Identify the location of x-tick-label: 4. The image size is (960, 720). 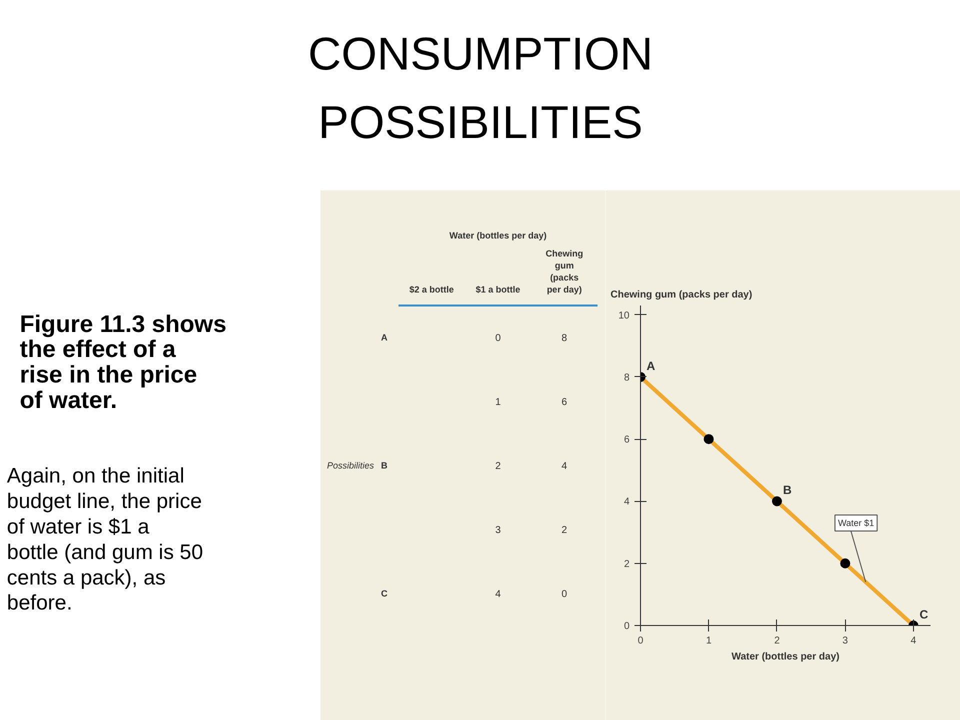
(913, 641).